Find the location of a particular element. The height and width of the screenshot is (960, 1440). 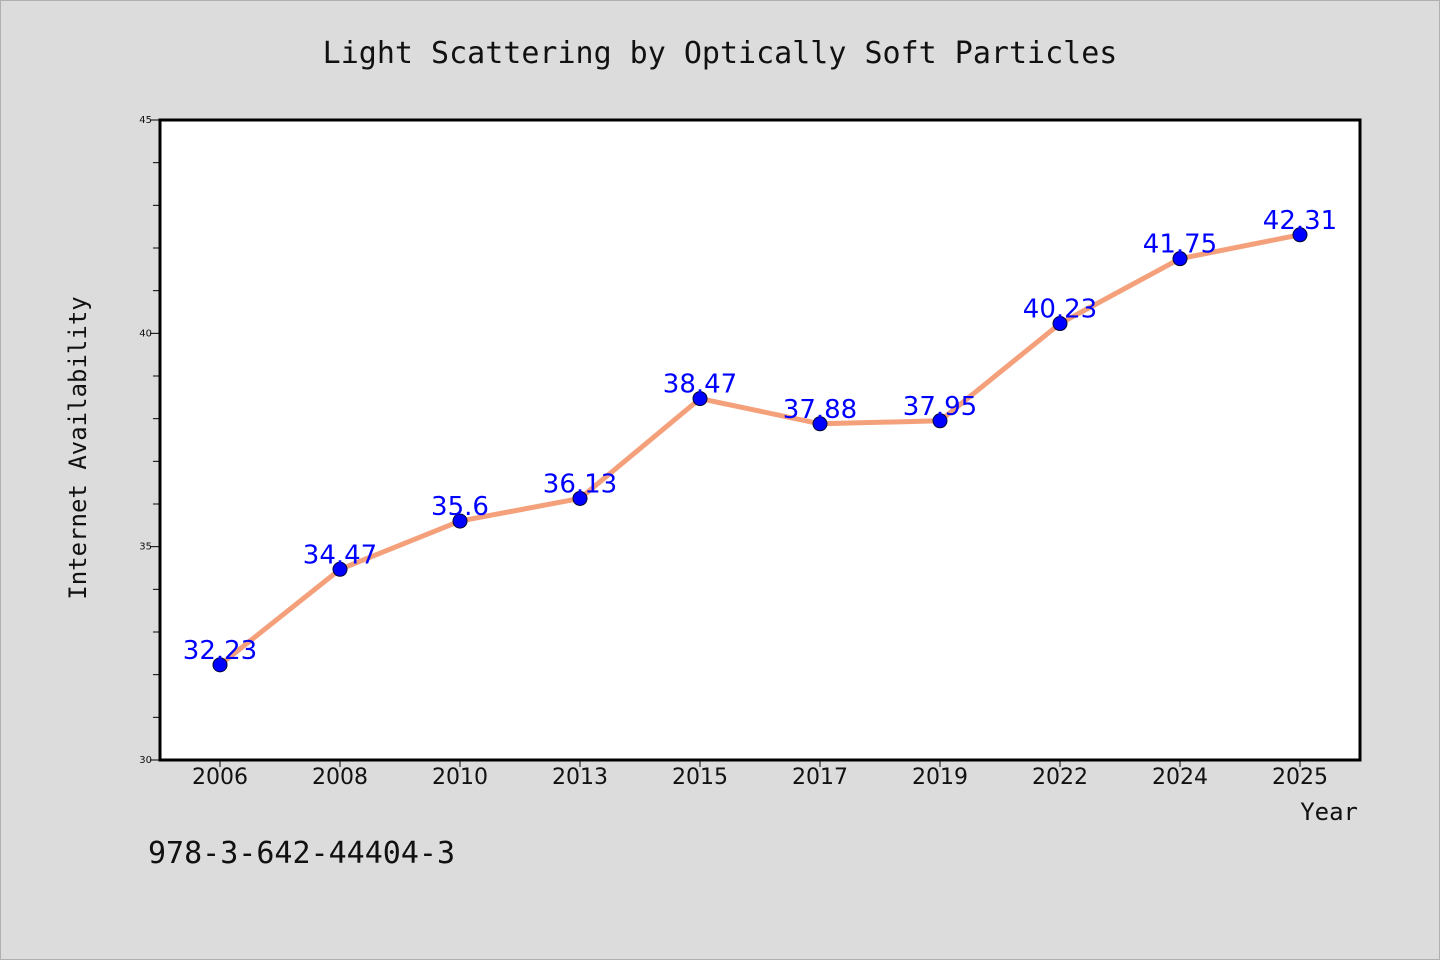

y-tick-label: 45 is located at coordinates (145, 120).